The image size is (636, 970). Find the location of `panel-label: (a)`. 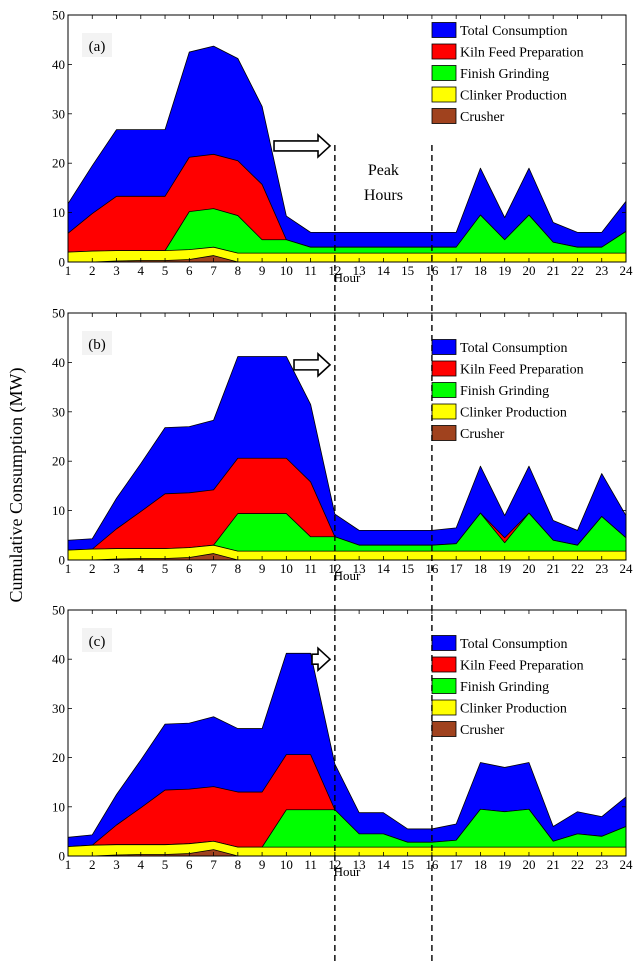

panel-label: (a) is located at coordinates (97, 47).